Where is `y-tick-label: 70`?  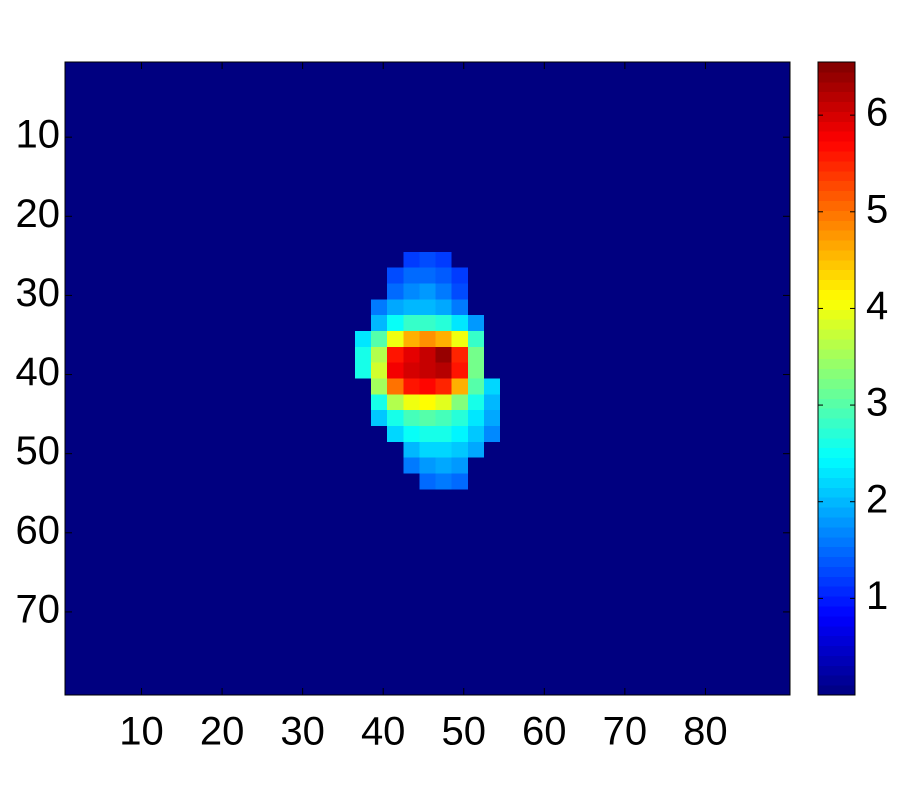 y-tick-label: 70 is located at coordinates (38, 609).